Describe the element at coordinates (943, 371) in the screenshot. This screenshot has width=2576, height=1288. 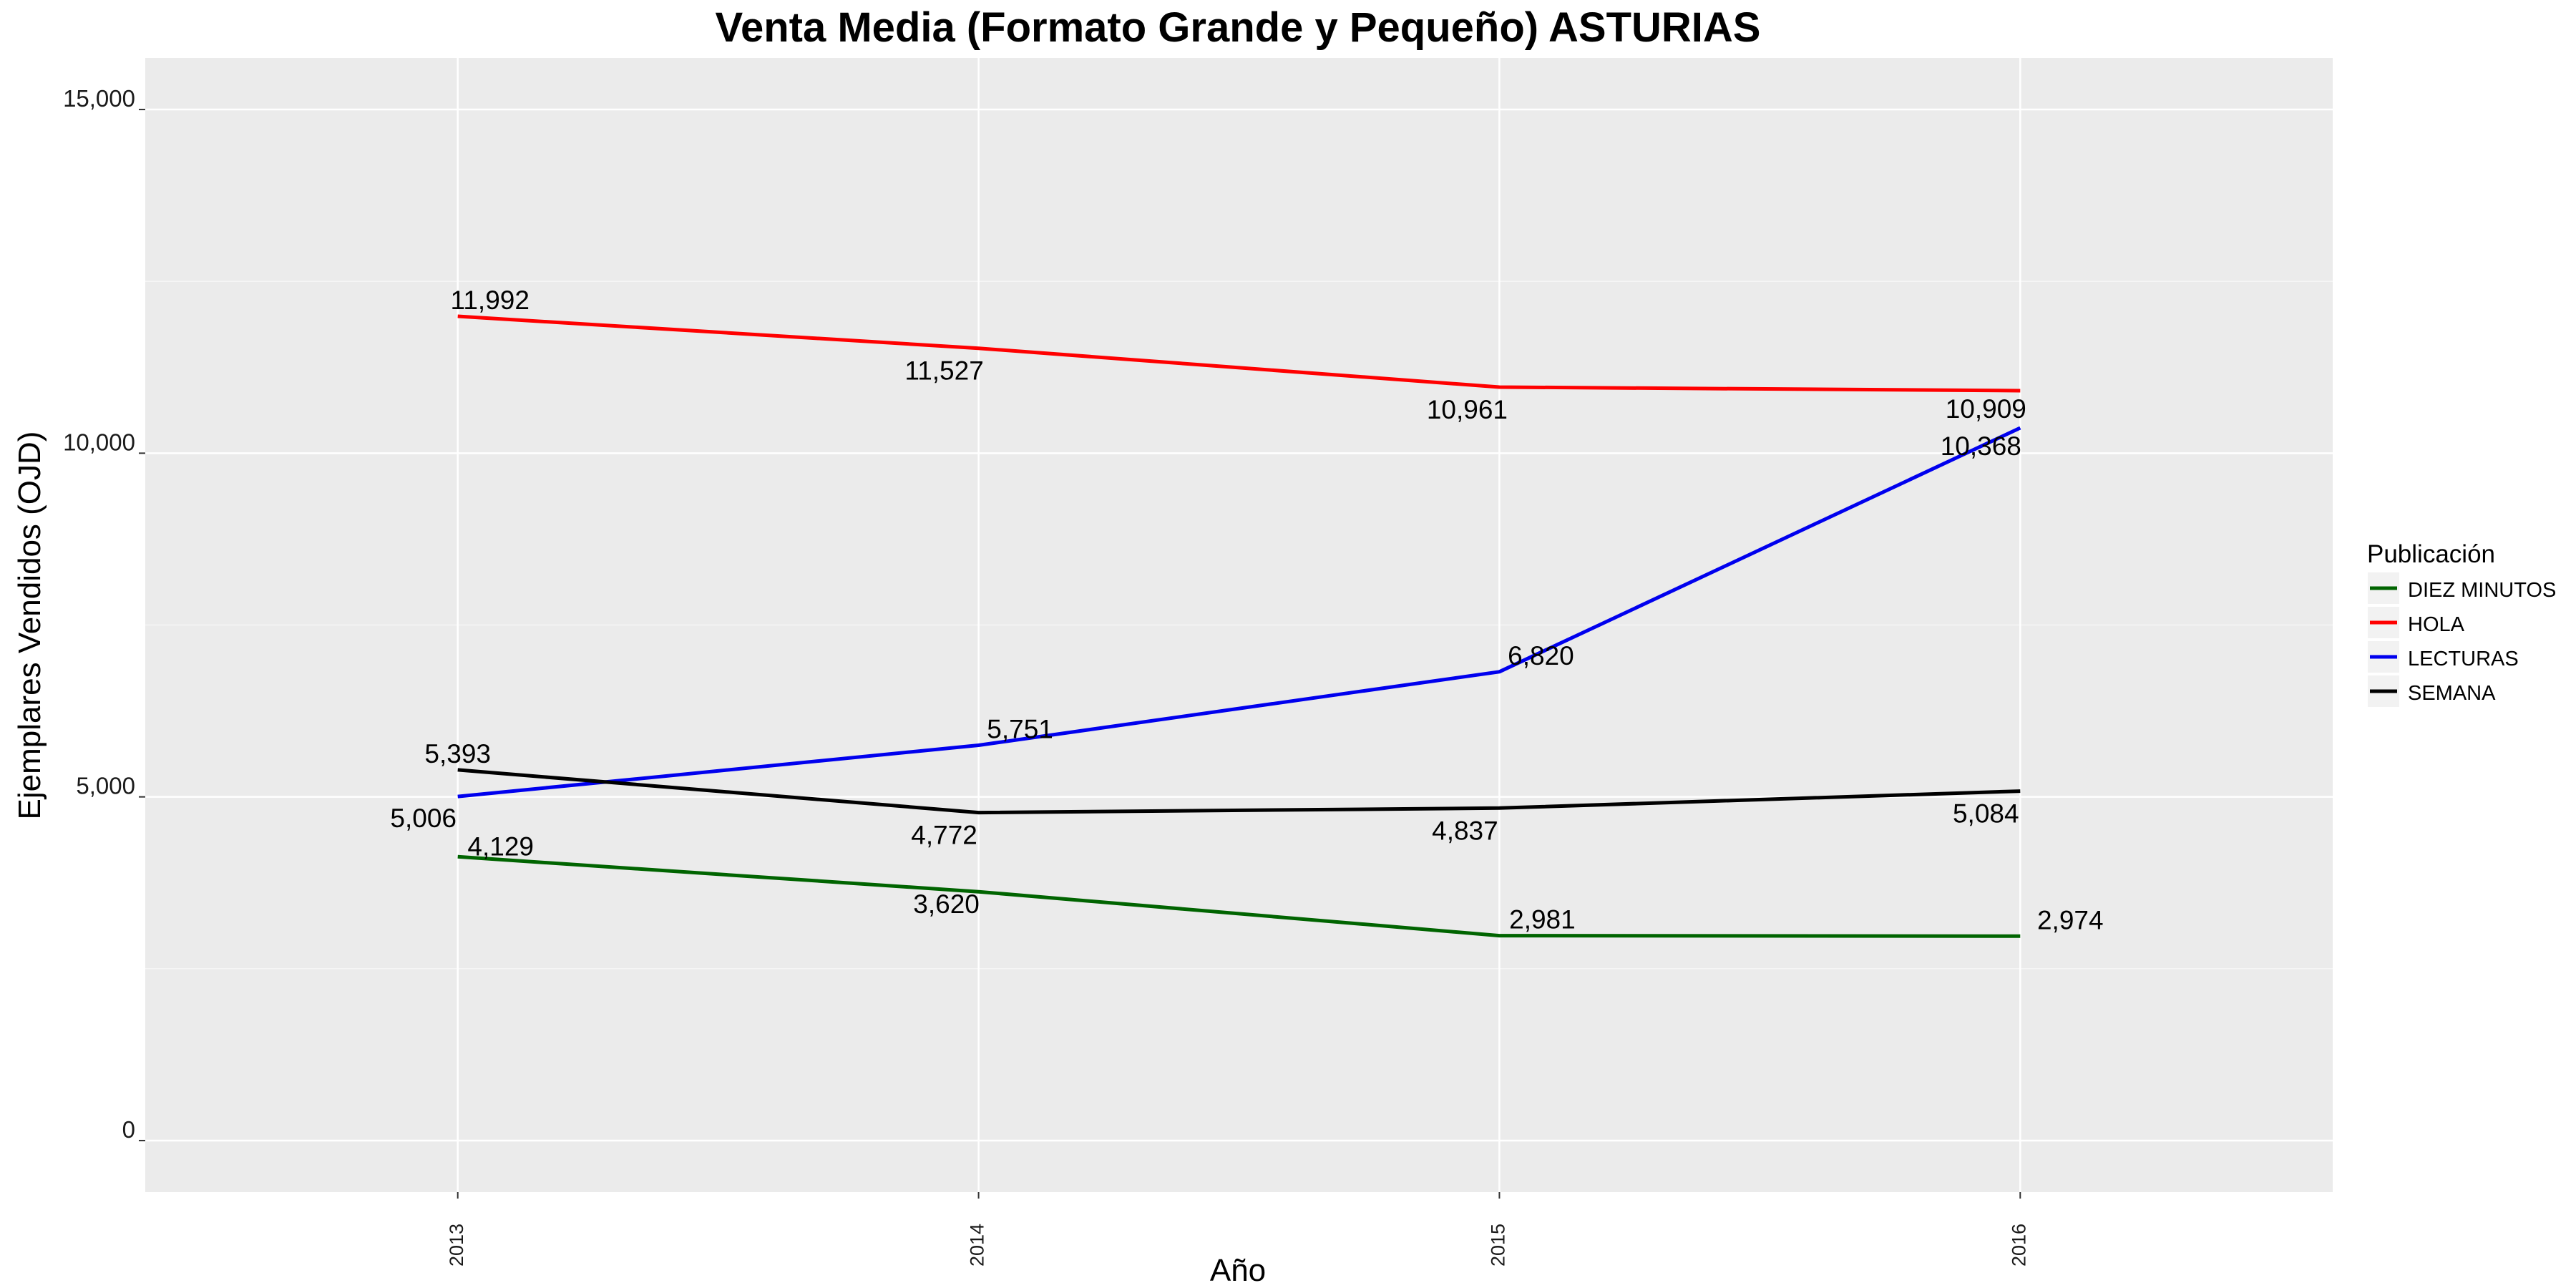
I see `data-label: 11,527` at that location.